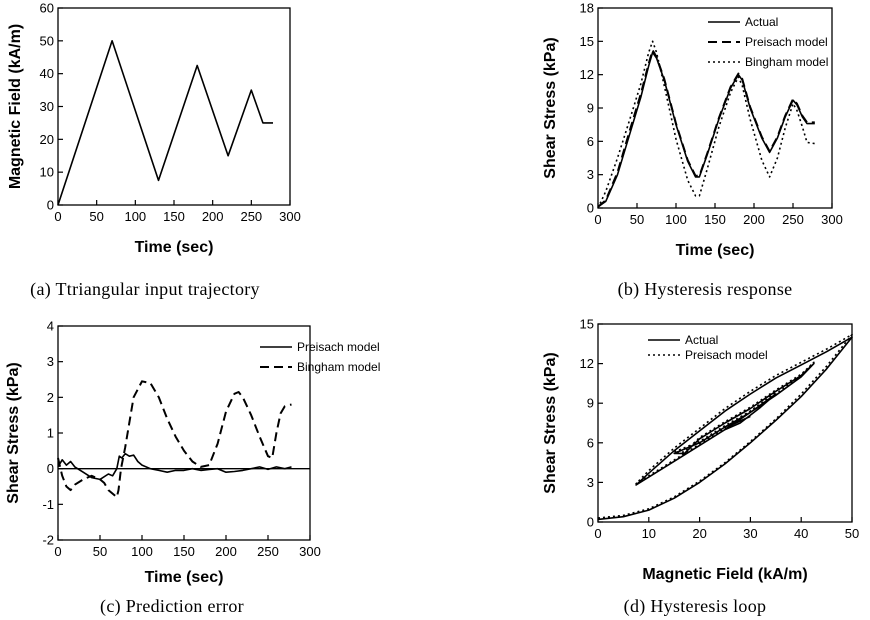 The width and height of the screenshot is (870, 620). I want to click on y-tick-label: 4, so click(50, 326).